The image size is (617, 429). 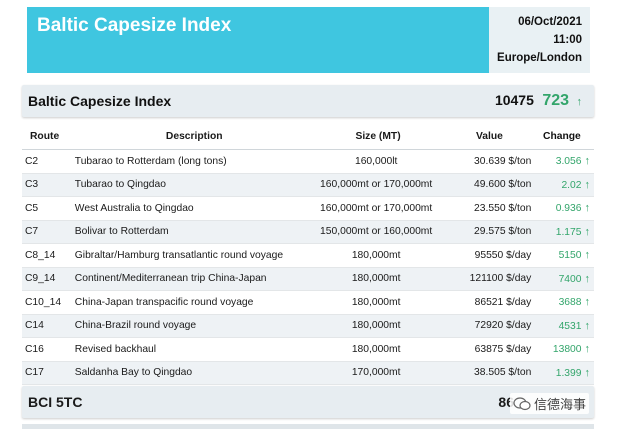 I want to click on header-title-box: Baltic Capesize Index, so click(x=258, y=40).